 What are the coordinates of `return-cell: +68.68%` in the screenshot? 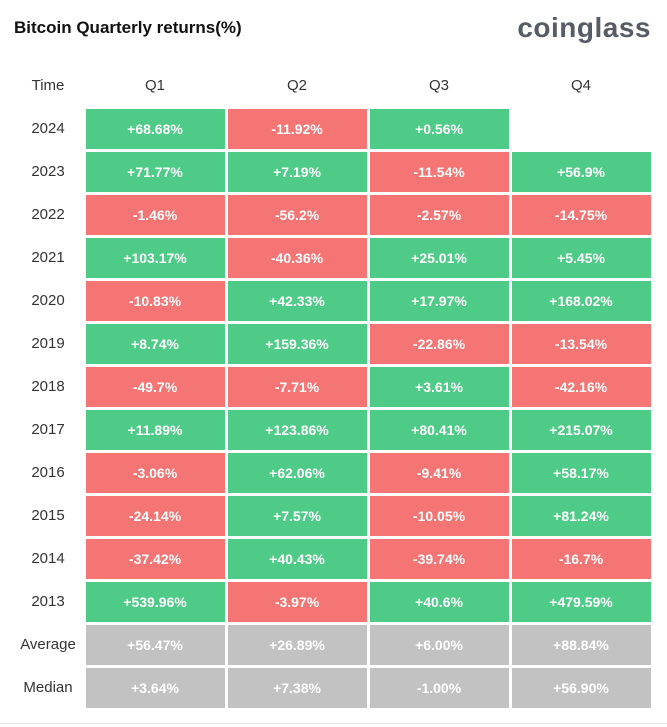 It's located at (155, 128).